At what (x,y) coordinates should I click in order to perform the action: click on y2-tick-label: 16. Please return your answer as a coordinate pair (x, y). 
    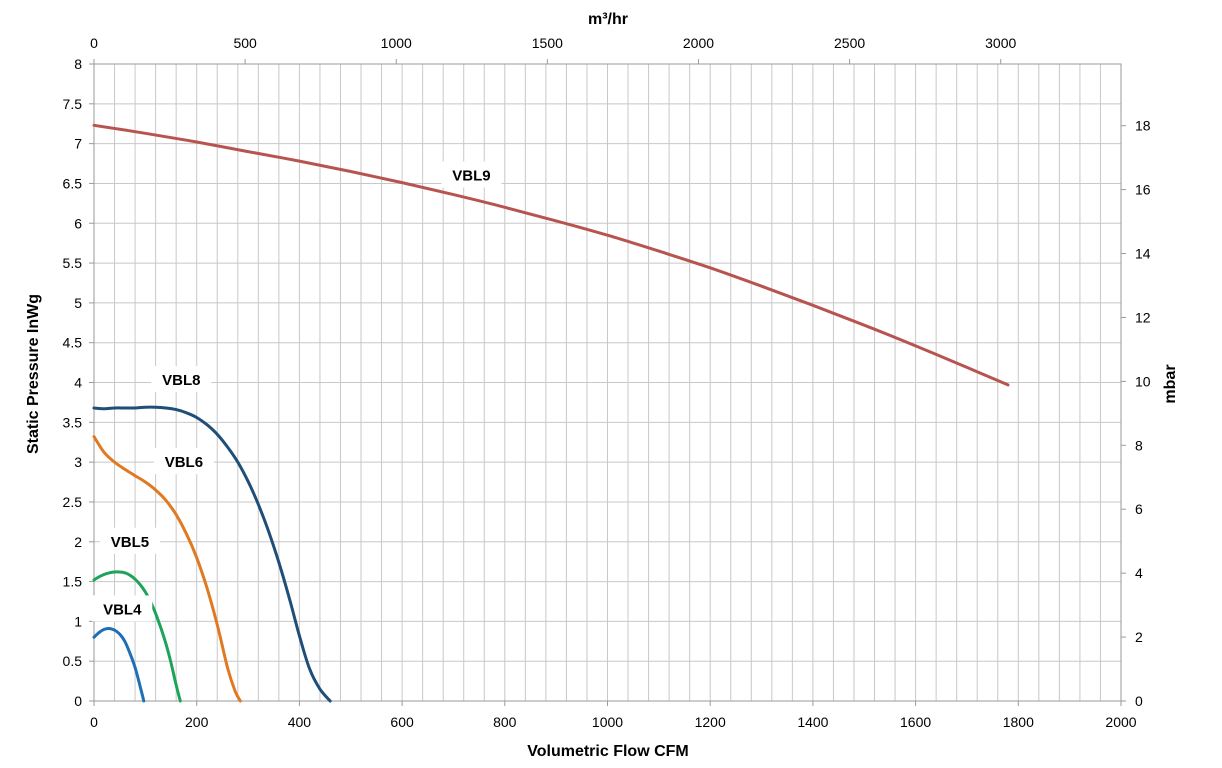
    Looking at the image, I should click on (1143, 190).